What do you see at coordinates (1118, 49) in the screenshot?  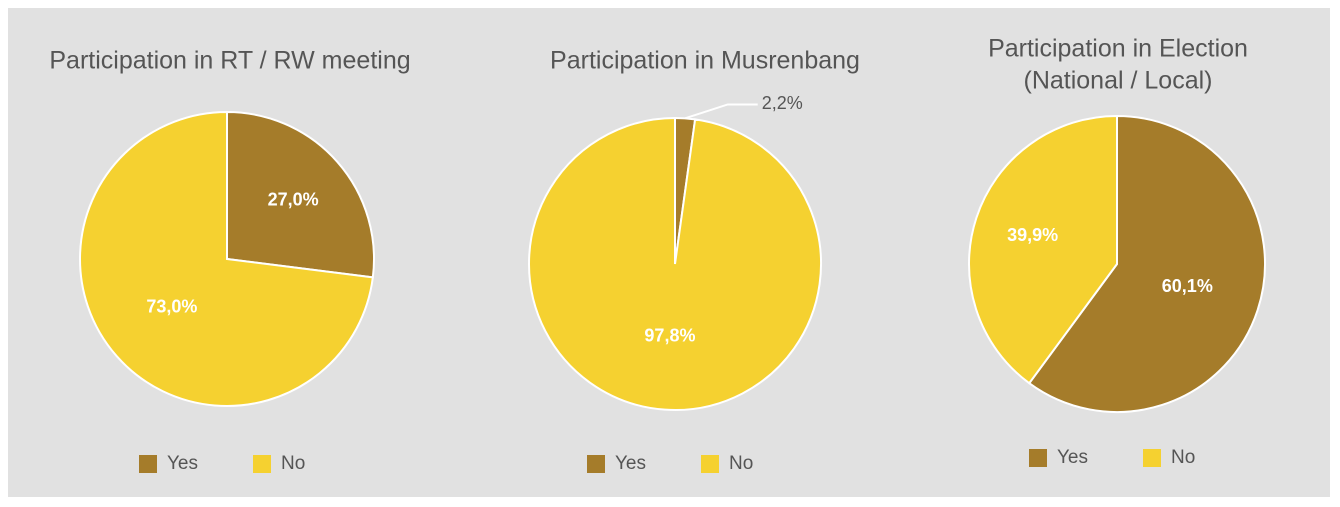 I see `chart-title: Participation in Election` at bounding box center [1118, 49].